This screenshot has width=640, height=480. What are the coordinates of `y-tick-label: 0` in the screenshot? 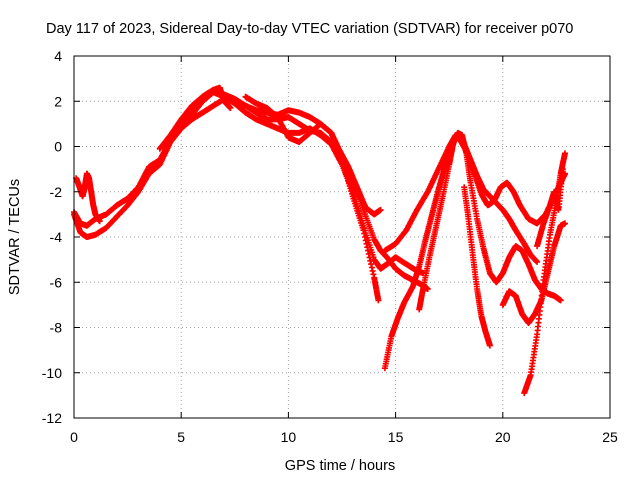 It's located at (58, 147).